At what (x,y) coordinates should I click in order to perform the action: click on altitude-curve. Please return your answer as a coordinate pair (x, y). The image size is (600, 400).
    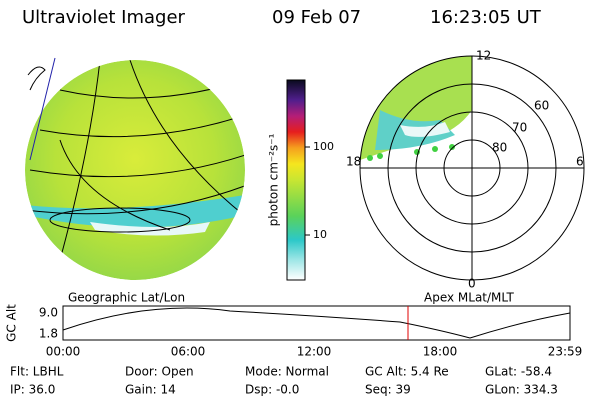
    Looking at the image, I should click on (316, 323).